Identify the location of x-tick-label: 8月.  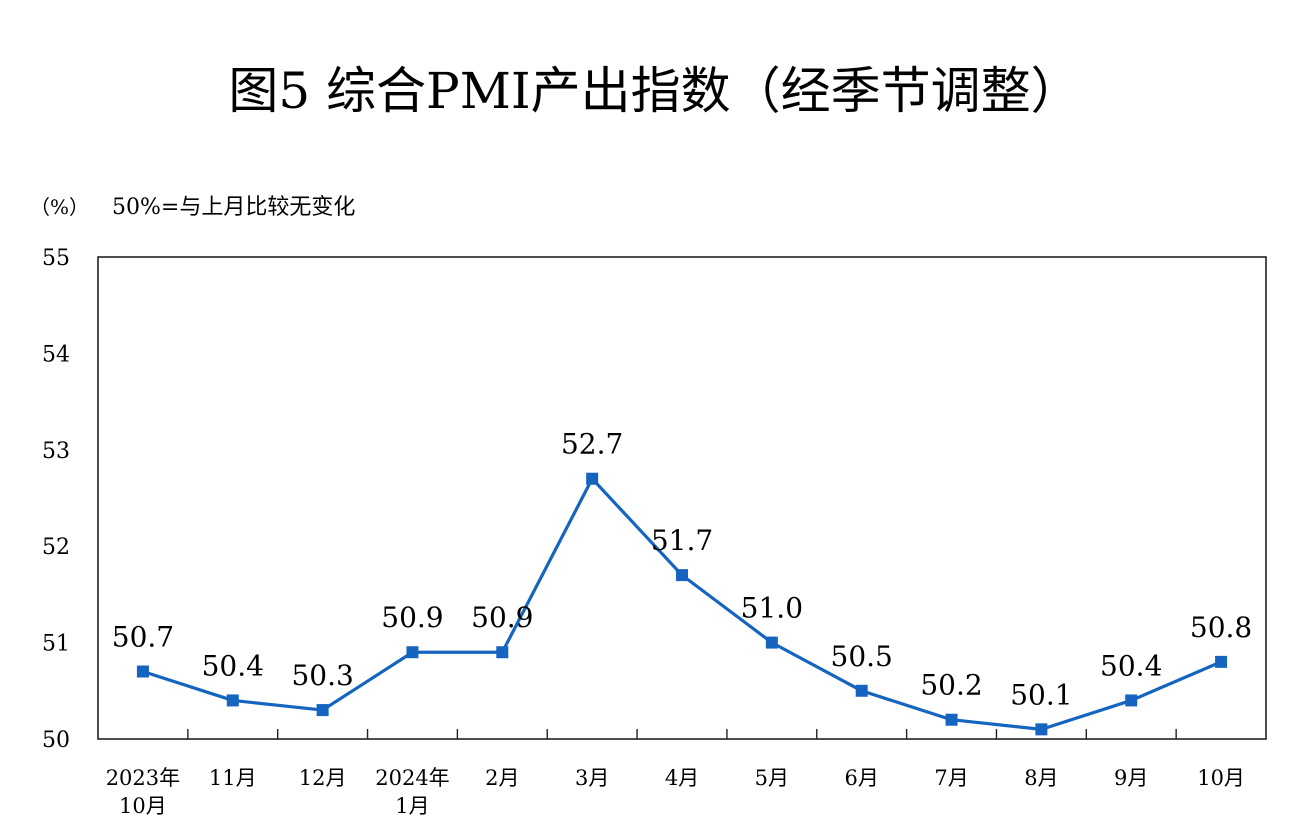
(1041, 778).